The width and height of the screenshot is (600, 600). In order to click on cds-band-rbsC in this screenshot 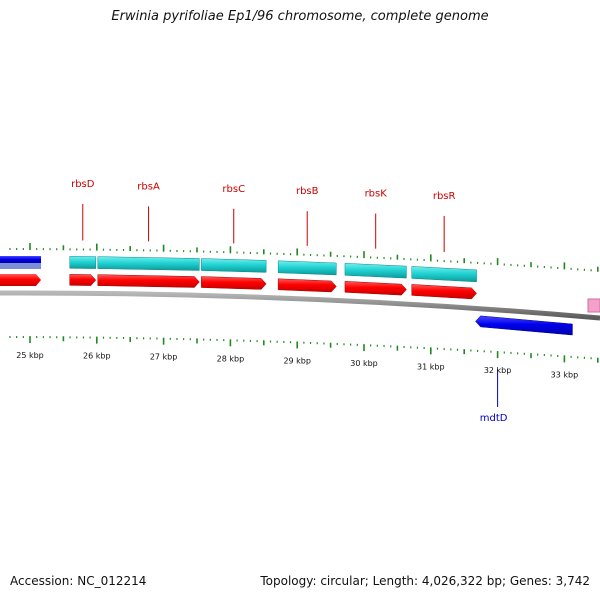, I will do `click(234, 265)`.